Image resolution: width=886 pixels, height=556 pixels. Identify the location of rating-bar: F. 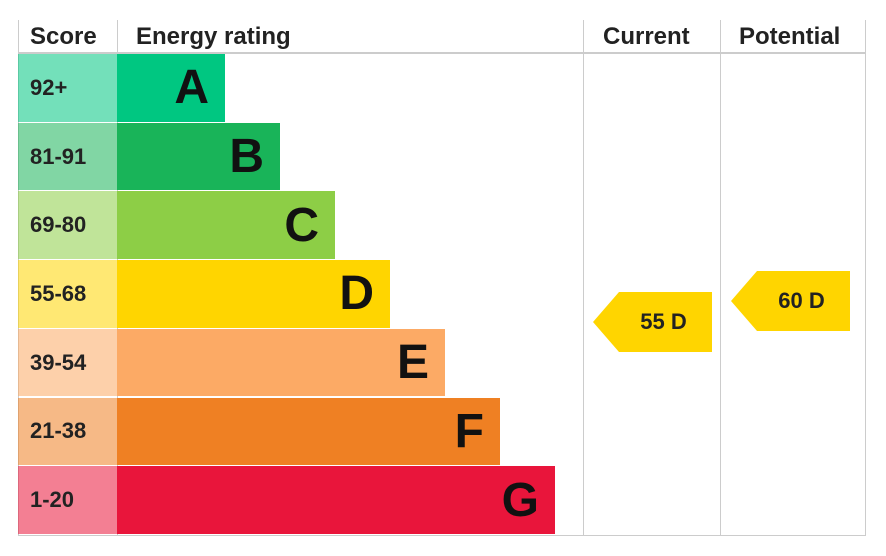
(308, 431).